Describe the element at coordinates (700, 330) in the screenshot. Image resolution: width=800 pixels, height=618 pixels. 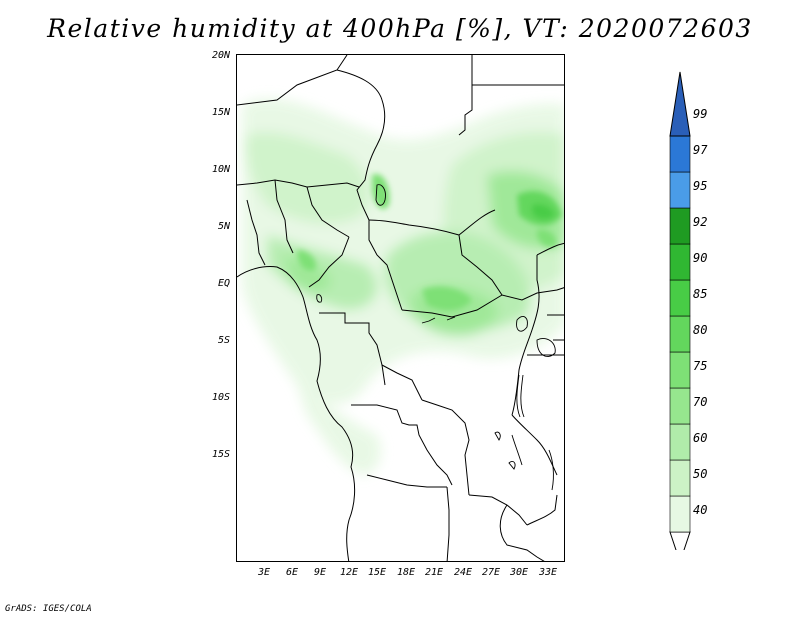
I see `colorbar-label-80: 80` at that location.